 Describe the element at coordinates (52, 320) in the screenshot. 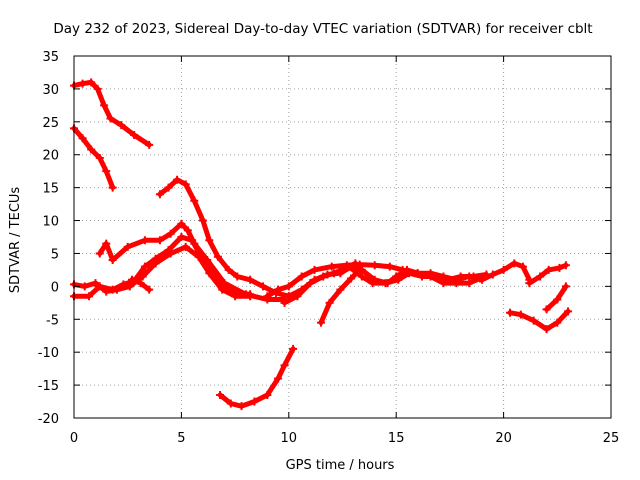

I see `y-tick-label: -5` at that location.